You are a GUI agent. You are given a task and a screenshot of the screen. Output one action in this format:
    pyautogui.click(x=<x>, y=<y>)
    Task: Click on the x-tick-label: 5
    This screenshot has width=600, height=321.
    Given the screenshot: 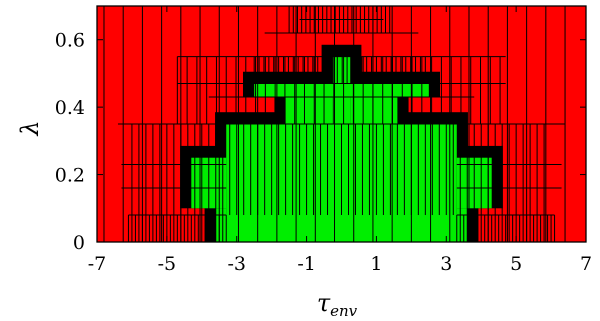 What is the action you would take?
    pyautogui.click(x=516, y=264)
    